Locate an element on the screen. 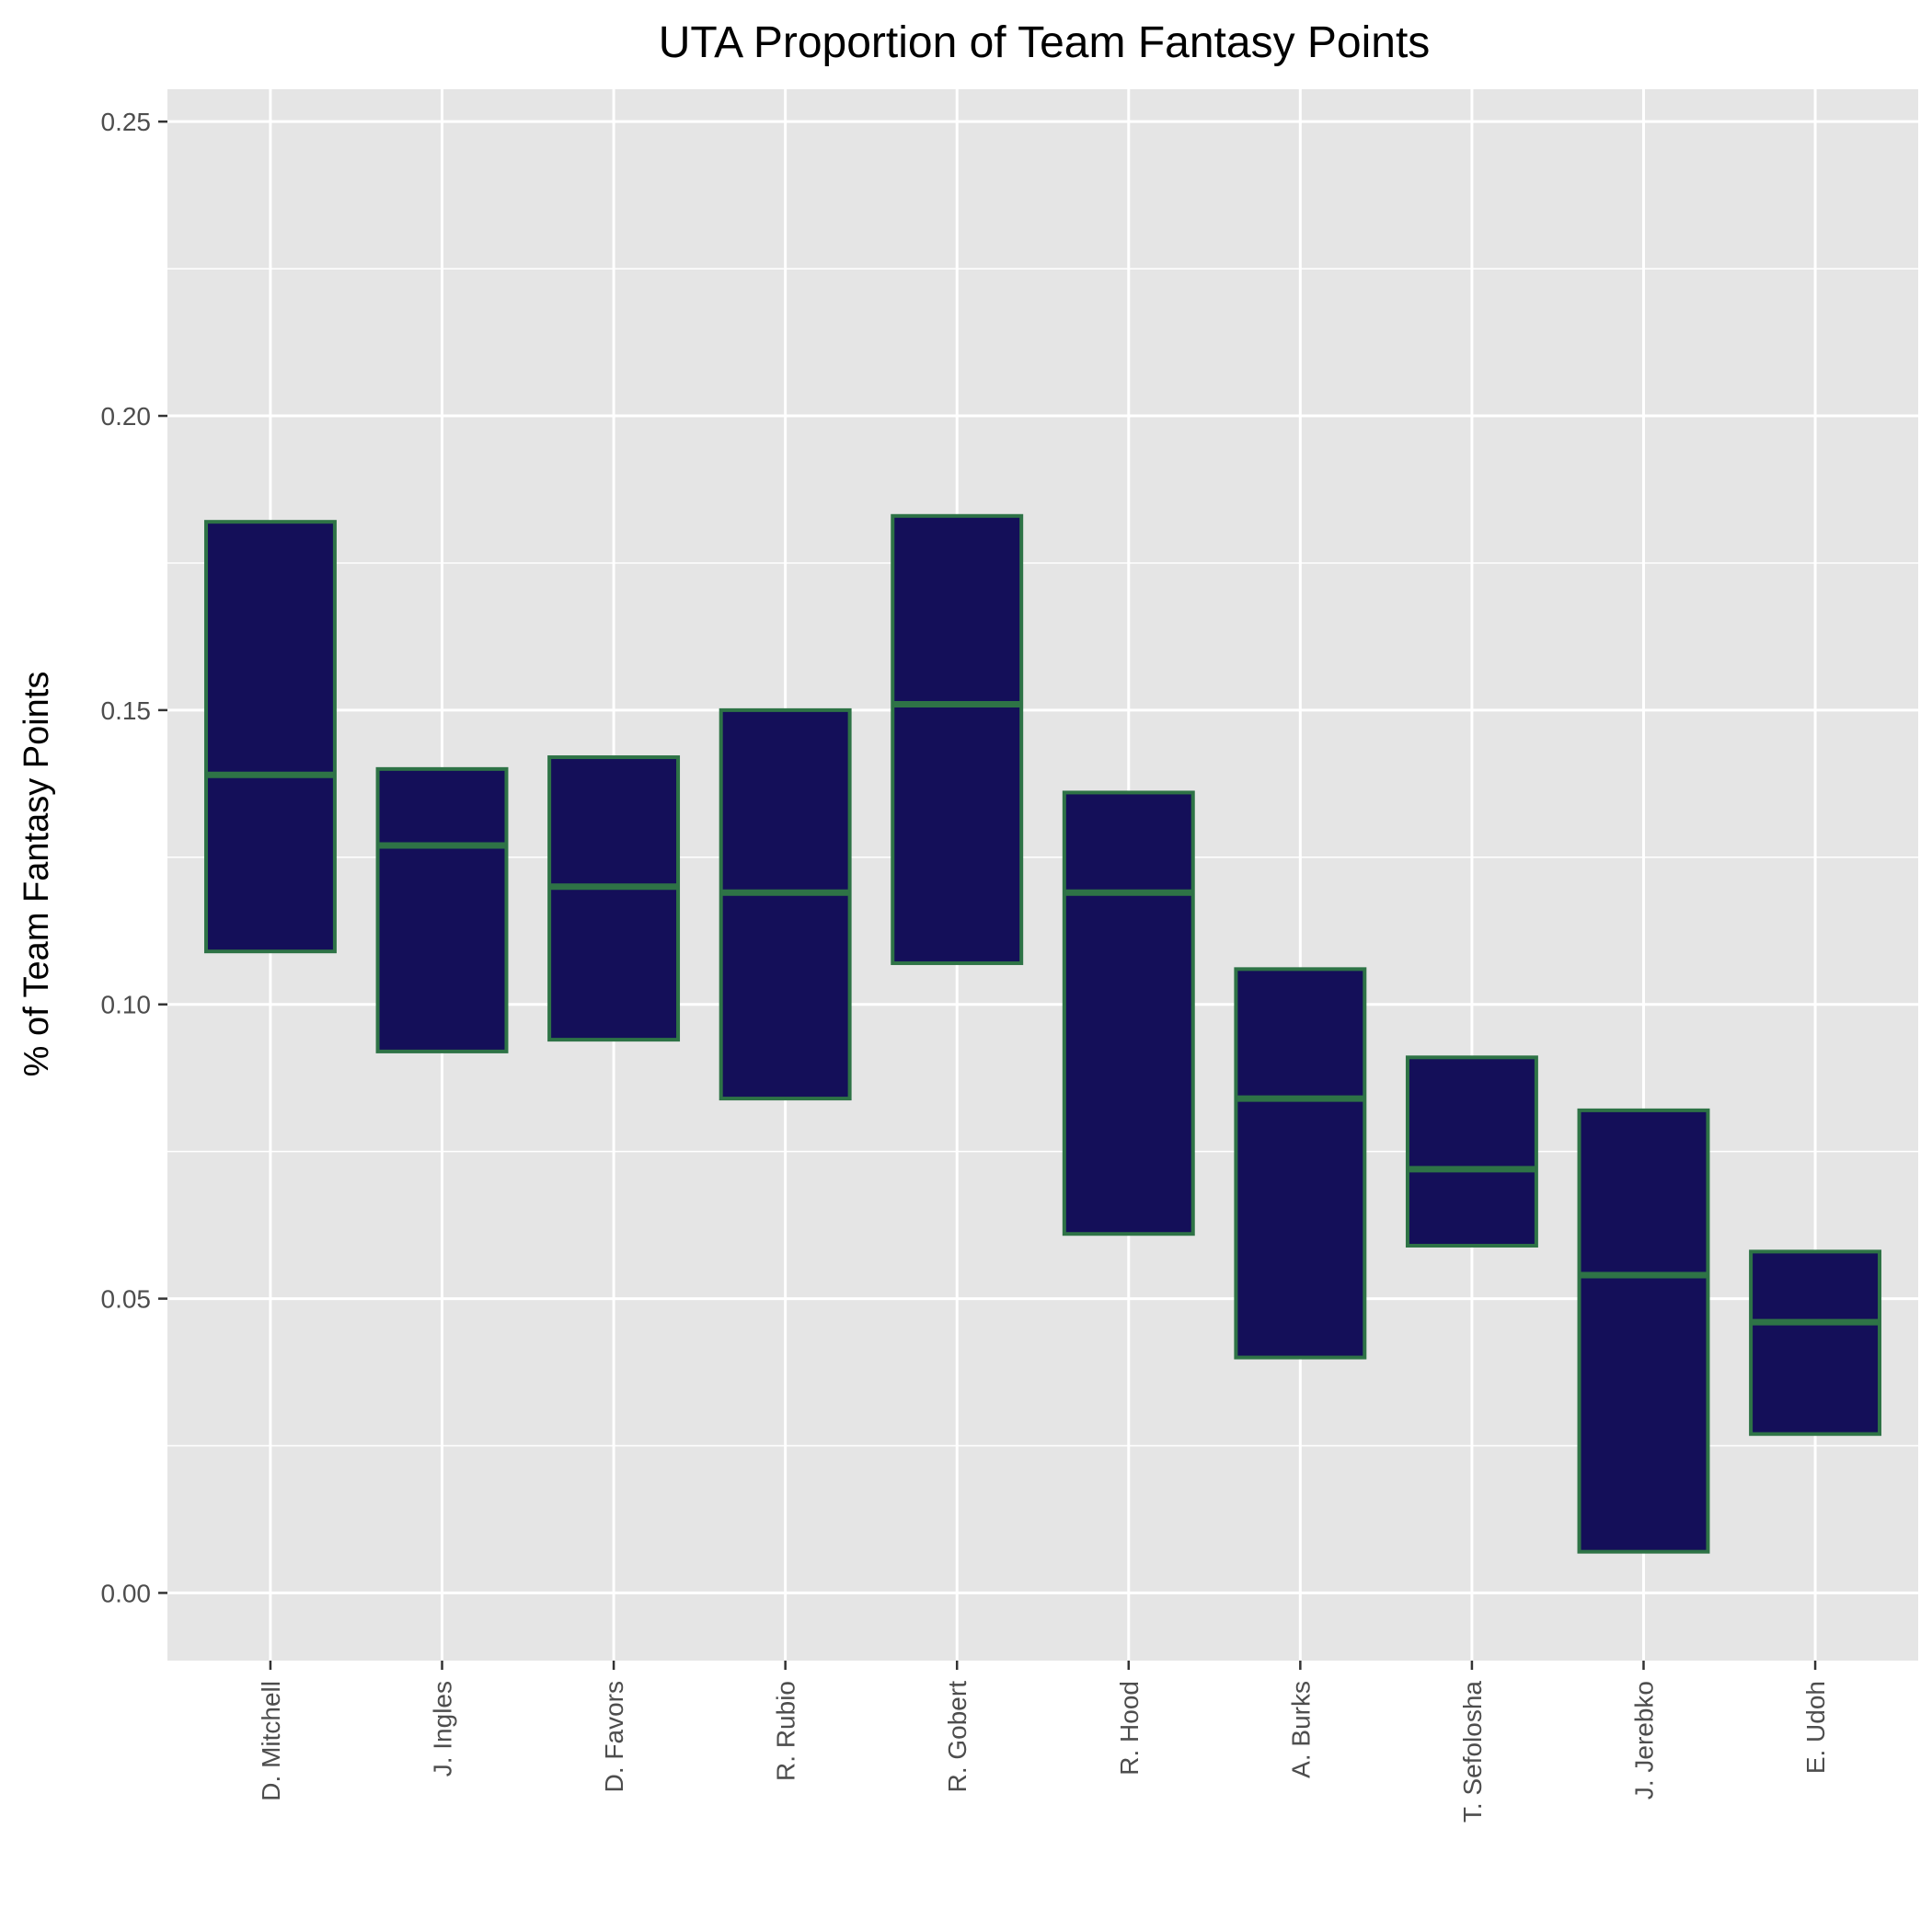 This screenshot has height=1932, width=1932. x-tick-label: J. Jerebko is located at coordinates (1643, 1740).